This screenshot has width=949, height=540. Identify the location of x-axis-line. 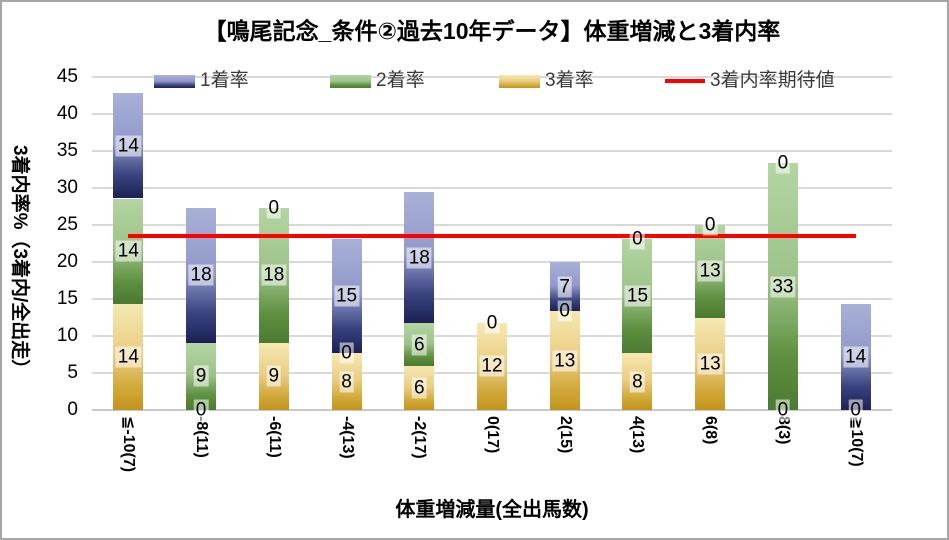
(492, 410).